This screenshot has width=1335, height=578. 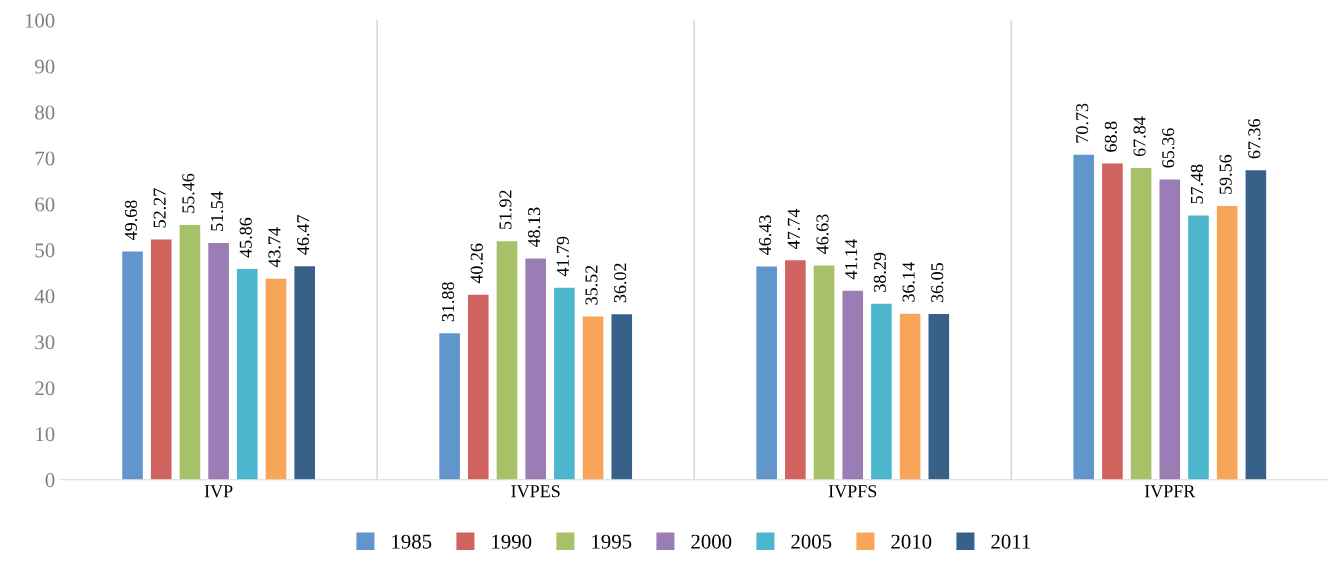 What do you see at coordinates (476, 263) in the screenshot?
I see `data-label: 40.26` at bounding box center [476, 263].